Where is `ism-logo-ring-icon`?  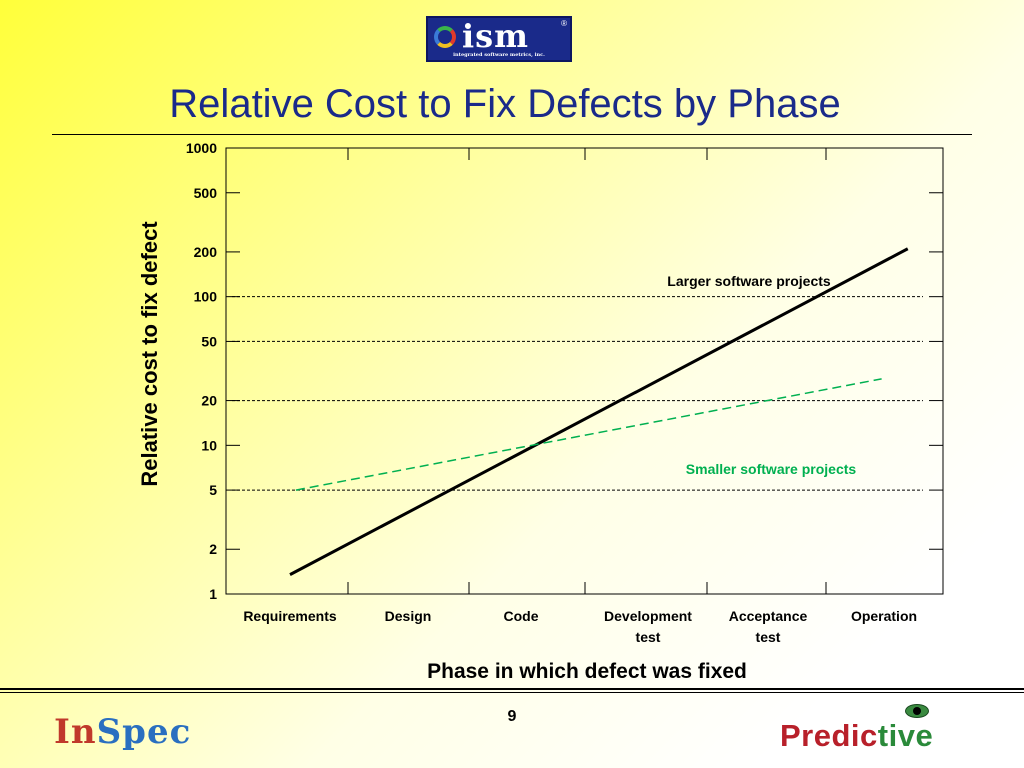 ism-logo-ring-icon is located at coordinates (445, 37).